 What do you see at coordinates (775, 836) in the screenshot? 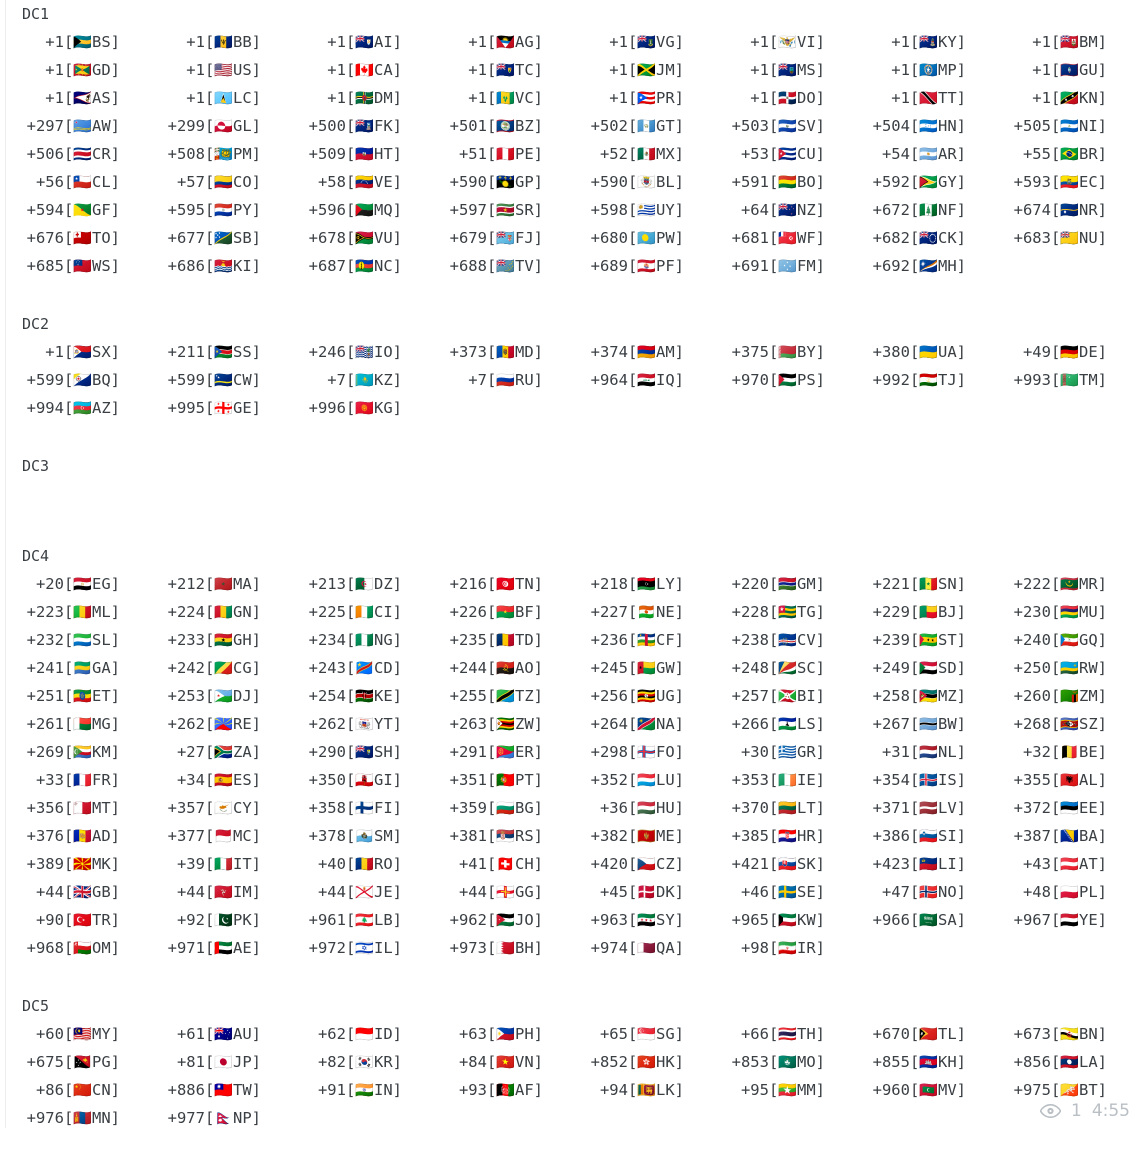
I see `dial-code-entry-HR: +385[🇭🇷HR]` at bounding box center [775, 836].